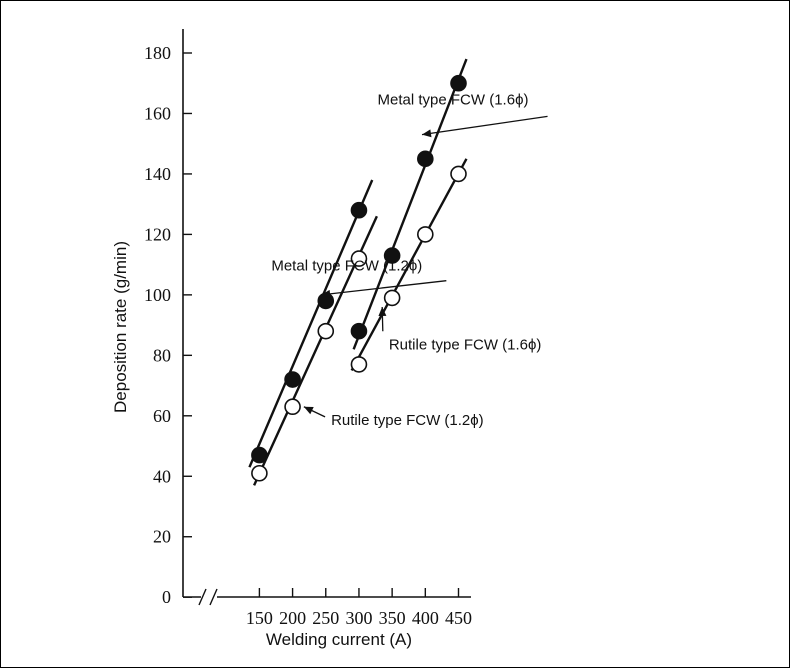 This screenshot has height=671, width=792. What do you see at coordinates (292, 618) in the screenshot?
I see `x-tick-label: 200` at bounding box center [292, 618].